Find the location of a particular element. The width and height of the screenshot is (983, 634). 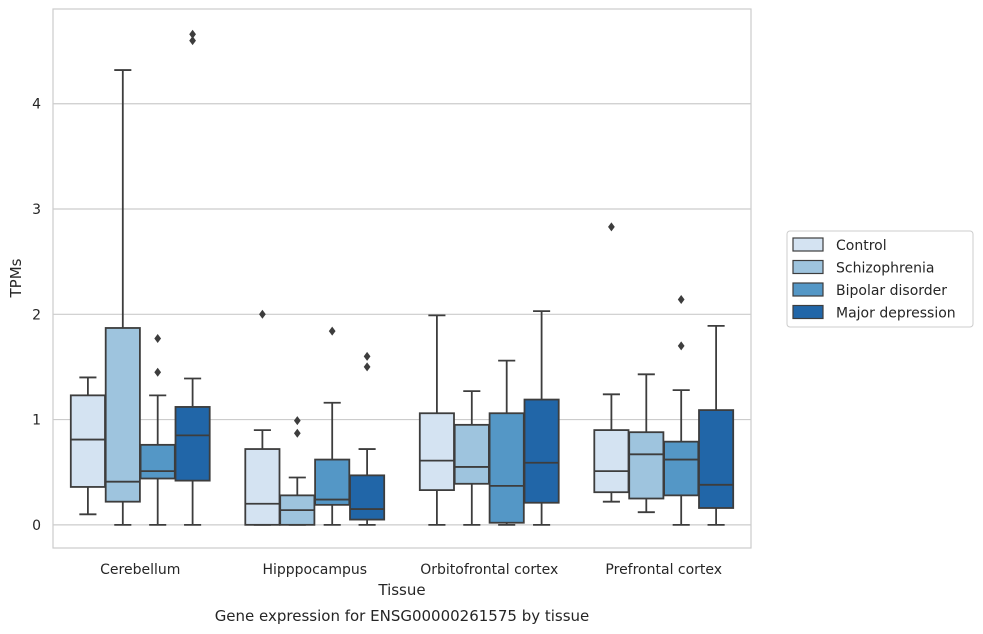

legend-label: Major depression is located at coordinates (896, 314).